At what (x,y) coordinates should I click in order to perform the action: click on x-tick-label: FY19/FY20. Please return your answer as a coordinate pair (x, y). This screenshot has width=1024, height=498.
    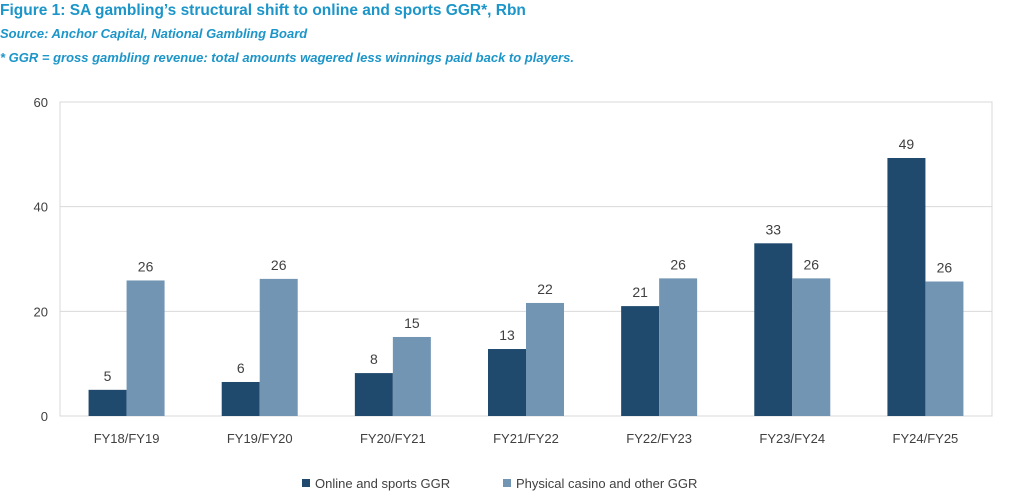
    Looking at the image, I should click on (260, 438).